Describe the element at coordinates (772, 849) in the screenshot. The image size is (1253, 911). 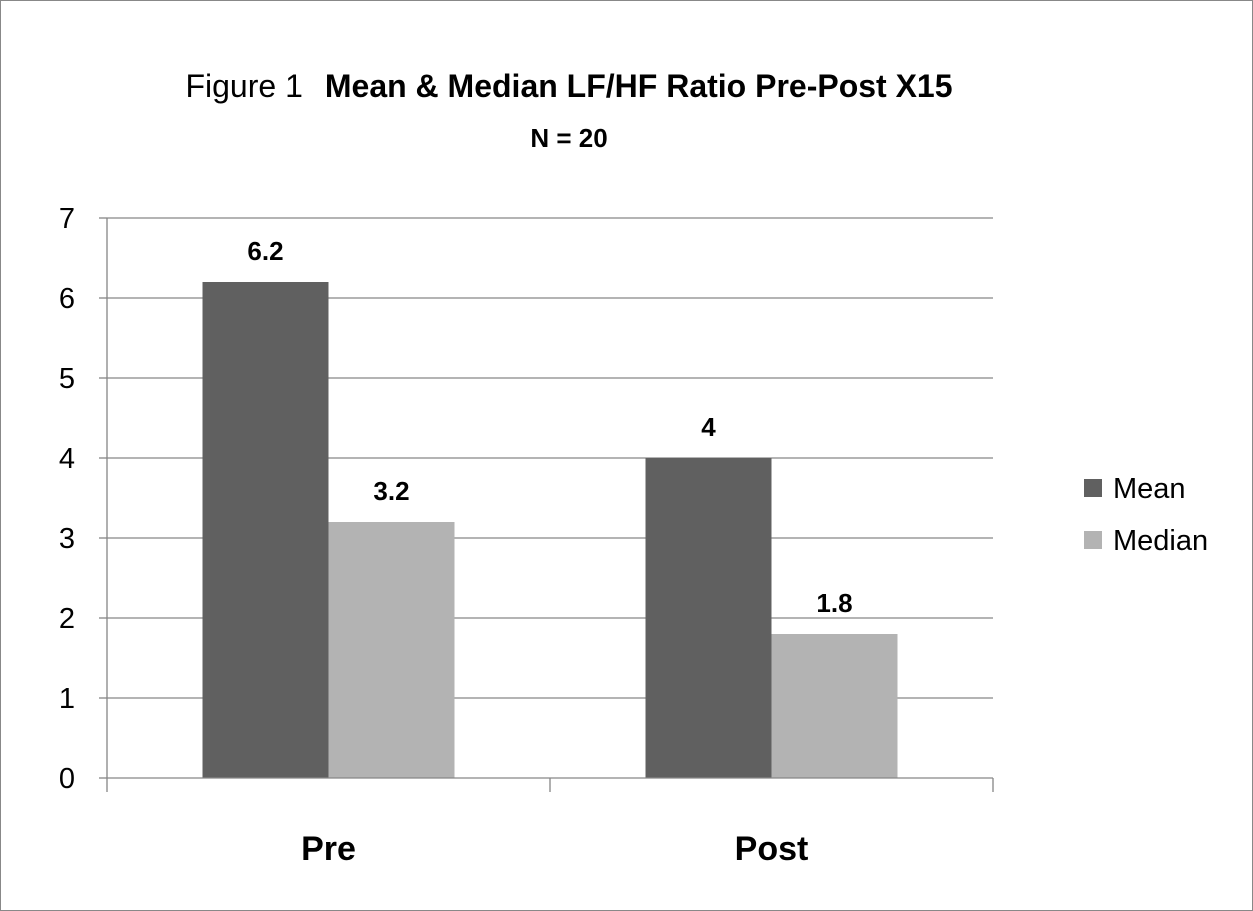
I see `x-tick-label: Post` at that location.